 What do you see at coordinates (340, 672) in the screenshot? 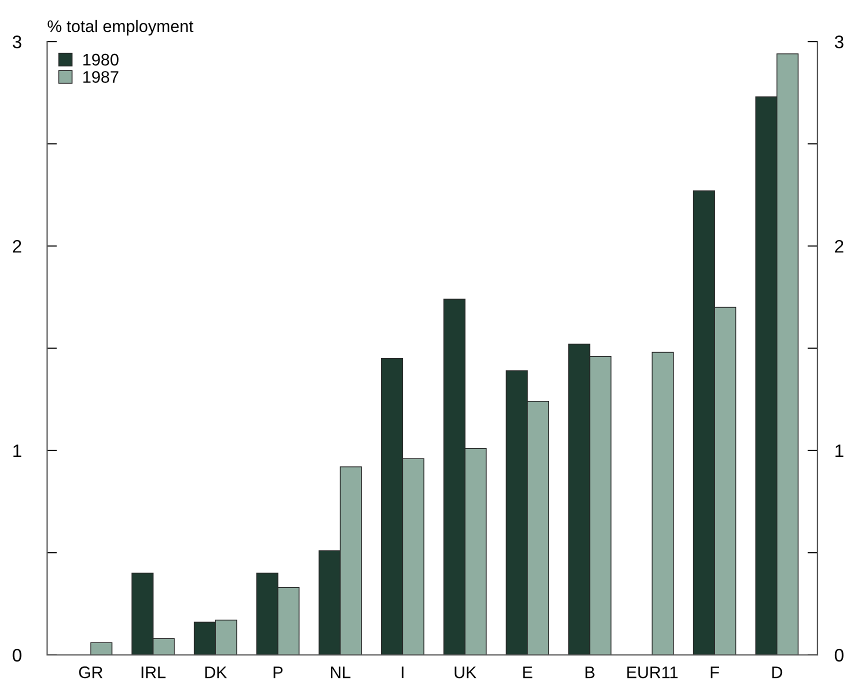
I see `x-tick-label: NL` at bounding box center [340, 672].